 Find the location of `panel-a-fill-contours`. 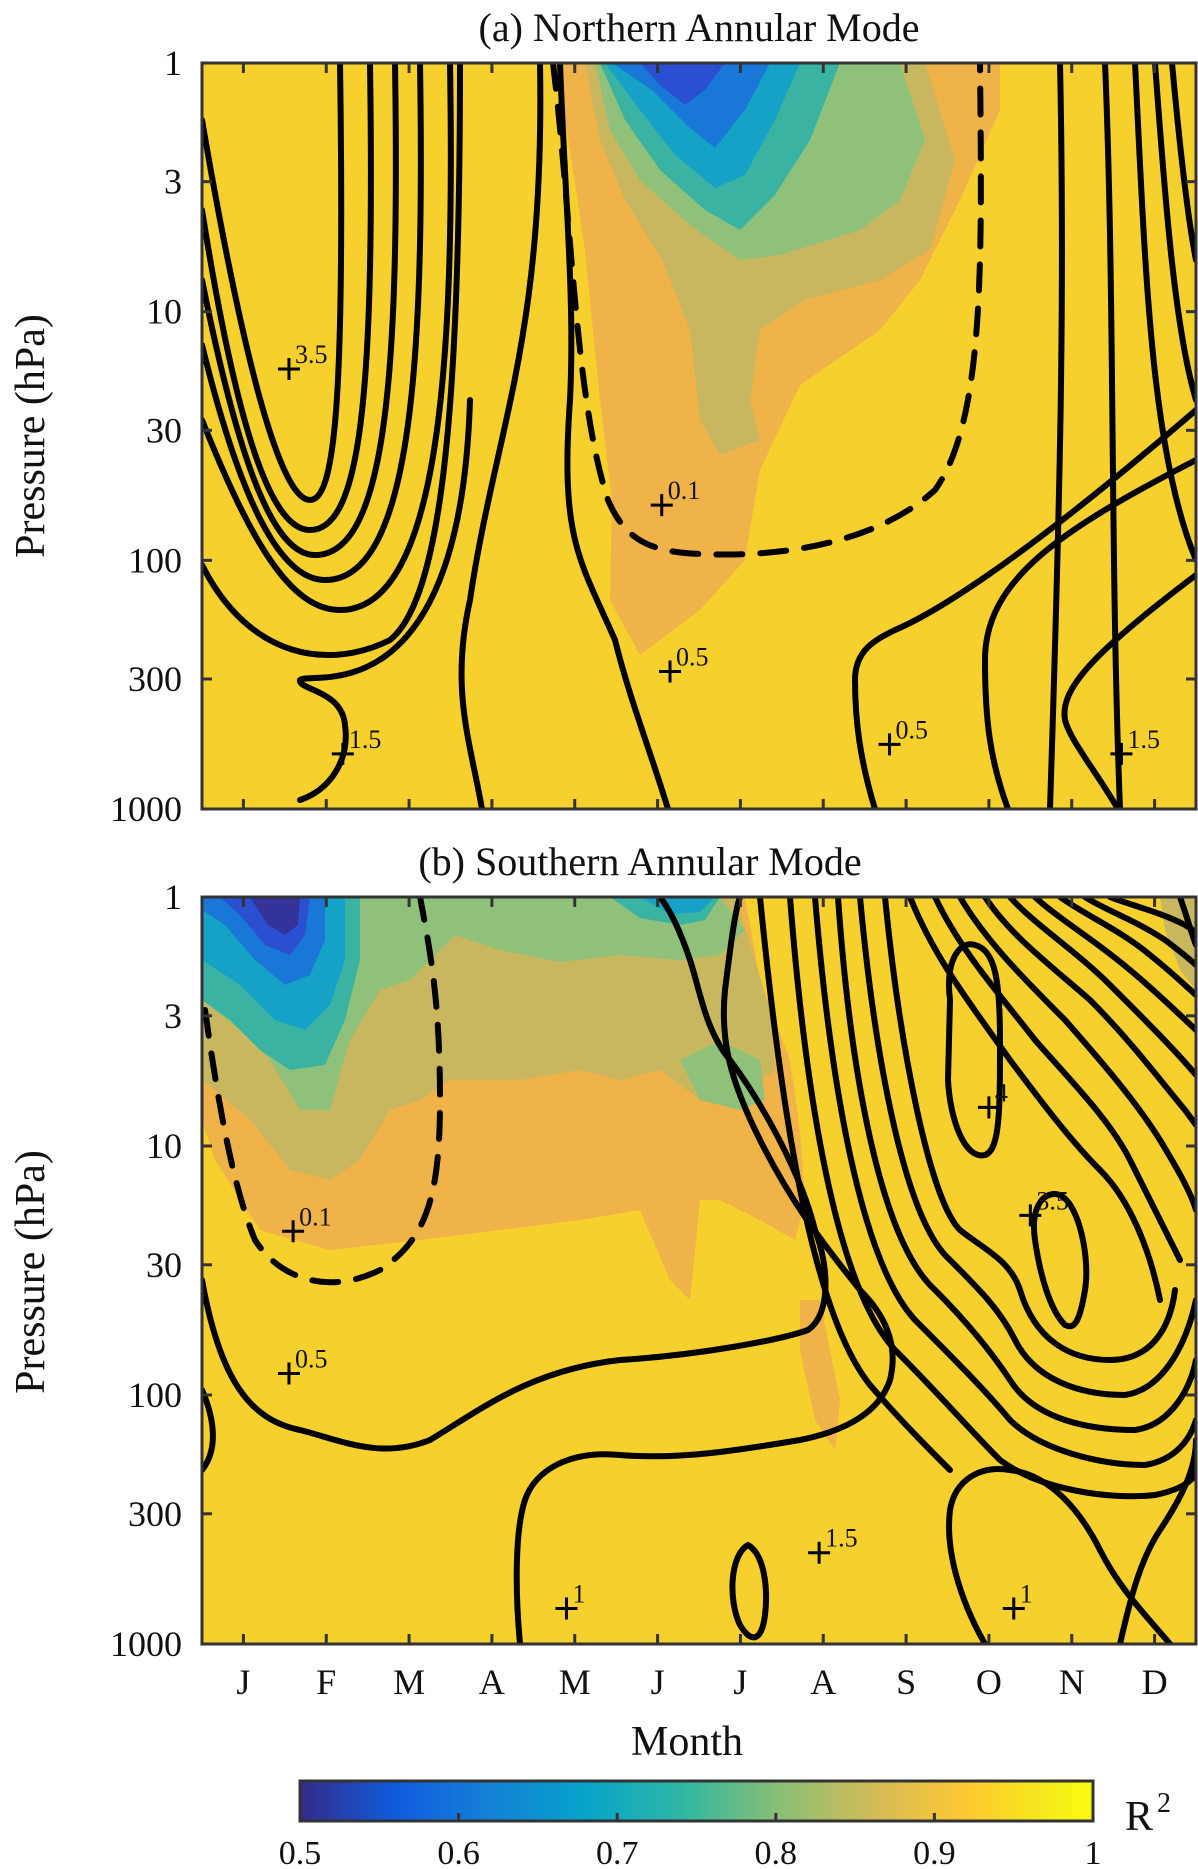

panel-a-fill-contours is located at coordinates (777, 359).